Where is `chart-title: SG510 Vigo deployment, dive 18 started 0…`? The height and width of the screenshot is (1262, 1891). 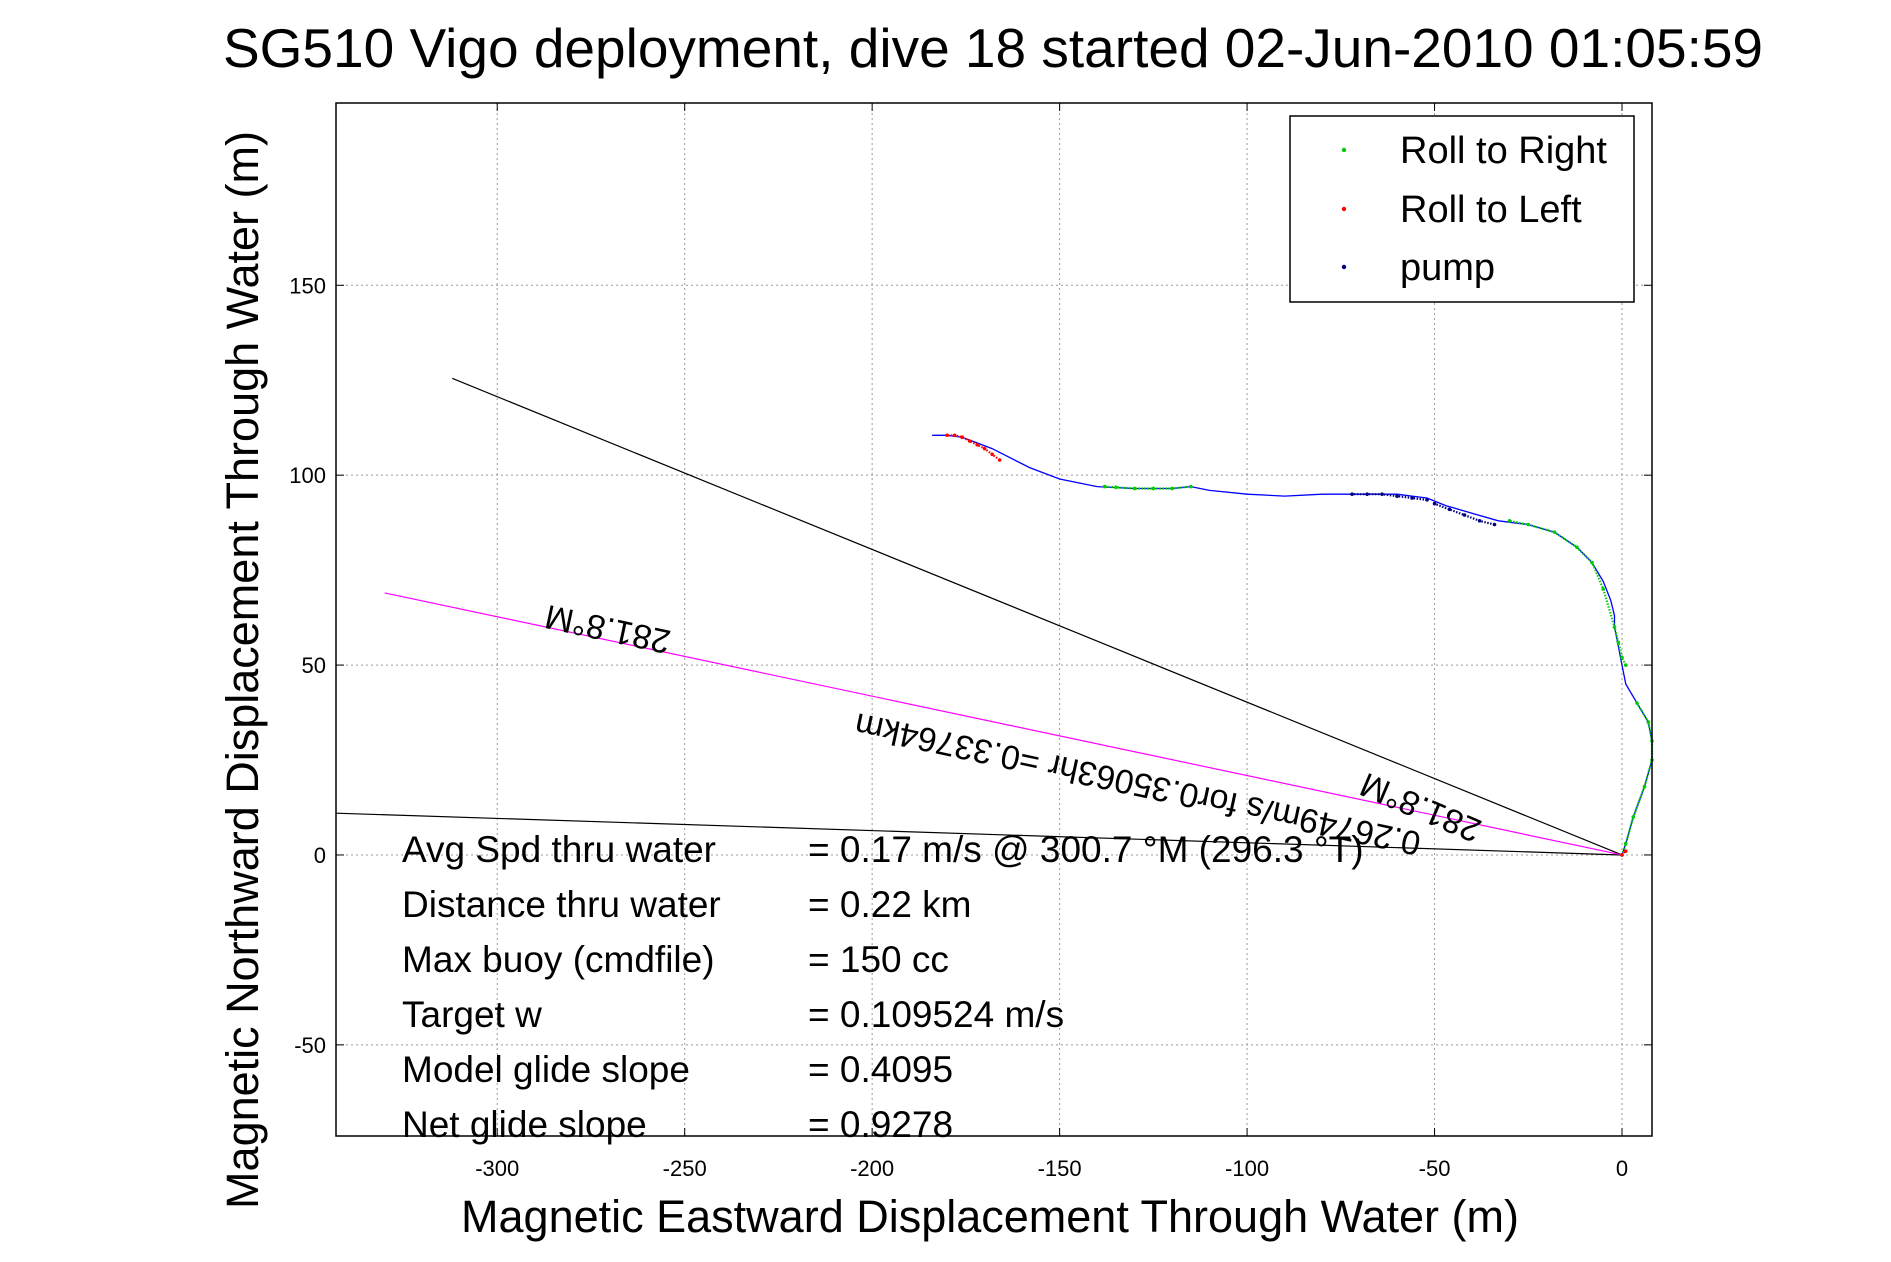
chart-title: SG510 Vigo deployment, dive 18 started 0… is located at coordinates (993, 48).